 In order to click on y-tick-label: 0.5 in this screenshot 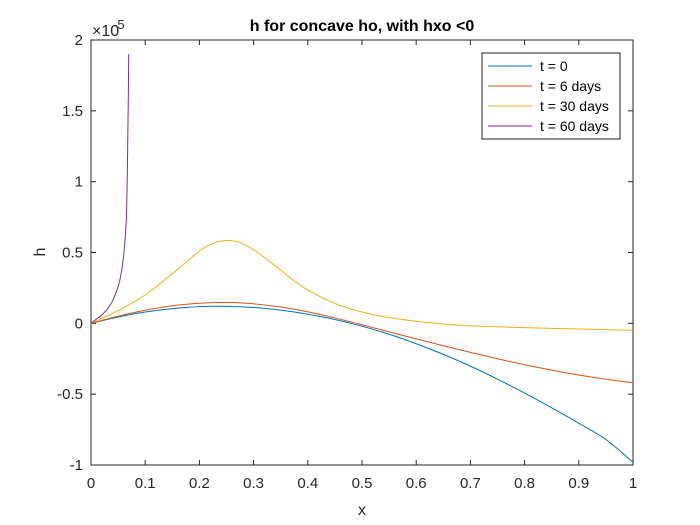, I will do `click(72, 253)`.